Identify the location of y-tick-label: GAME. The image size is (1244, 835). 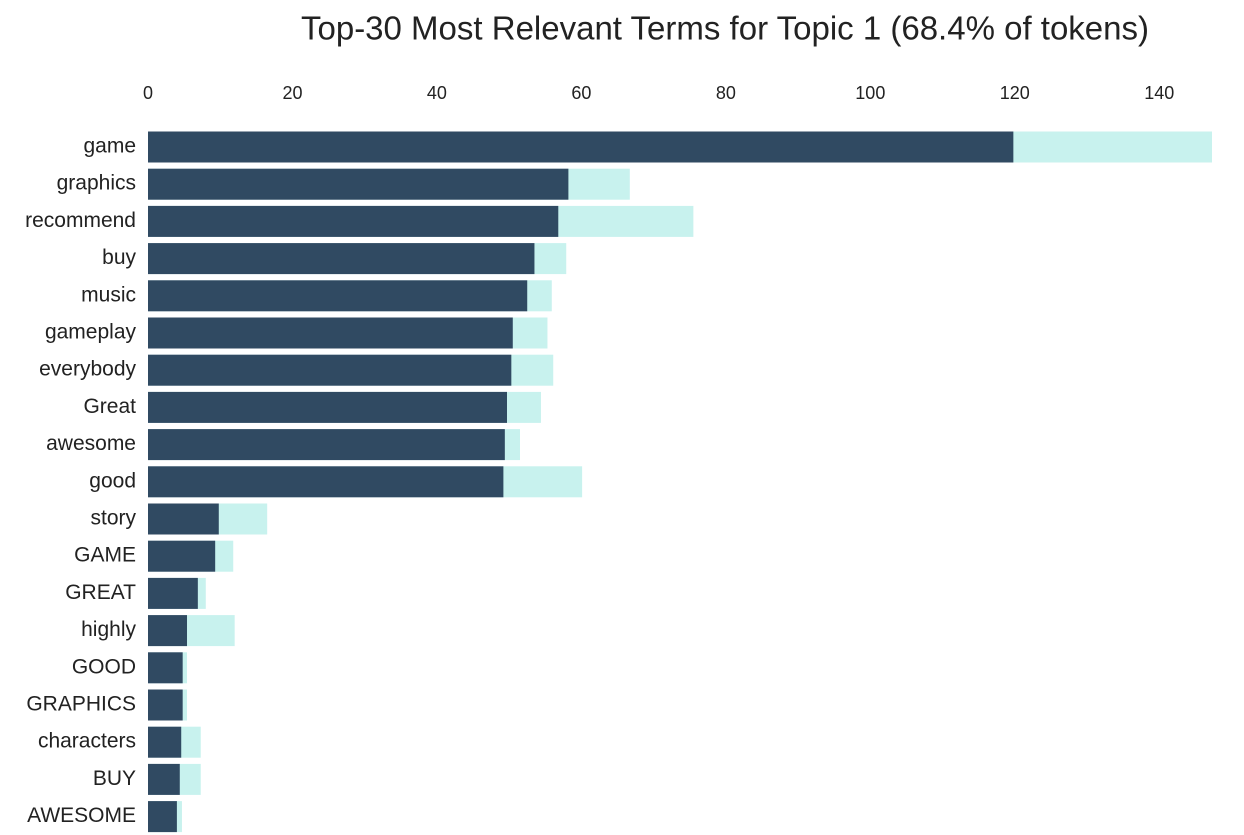
(105, 555).